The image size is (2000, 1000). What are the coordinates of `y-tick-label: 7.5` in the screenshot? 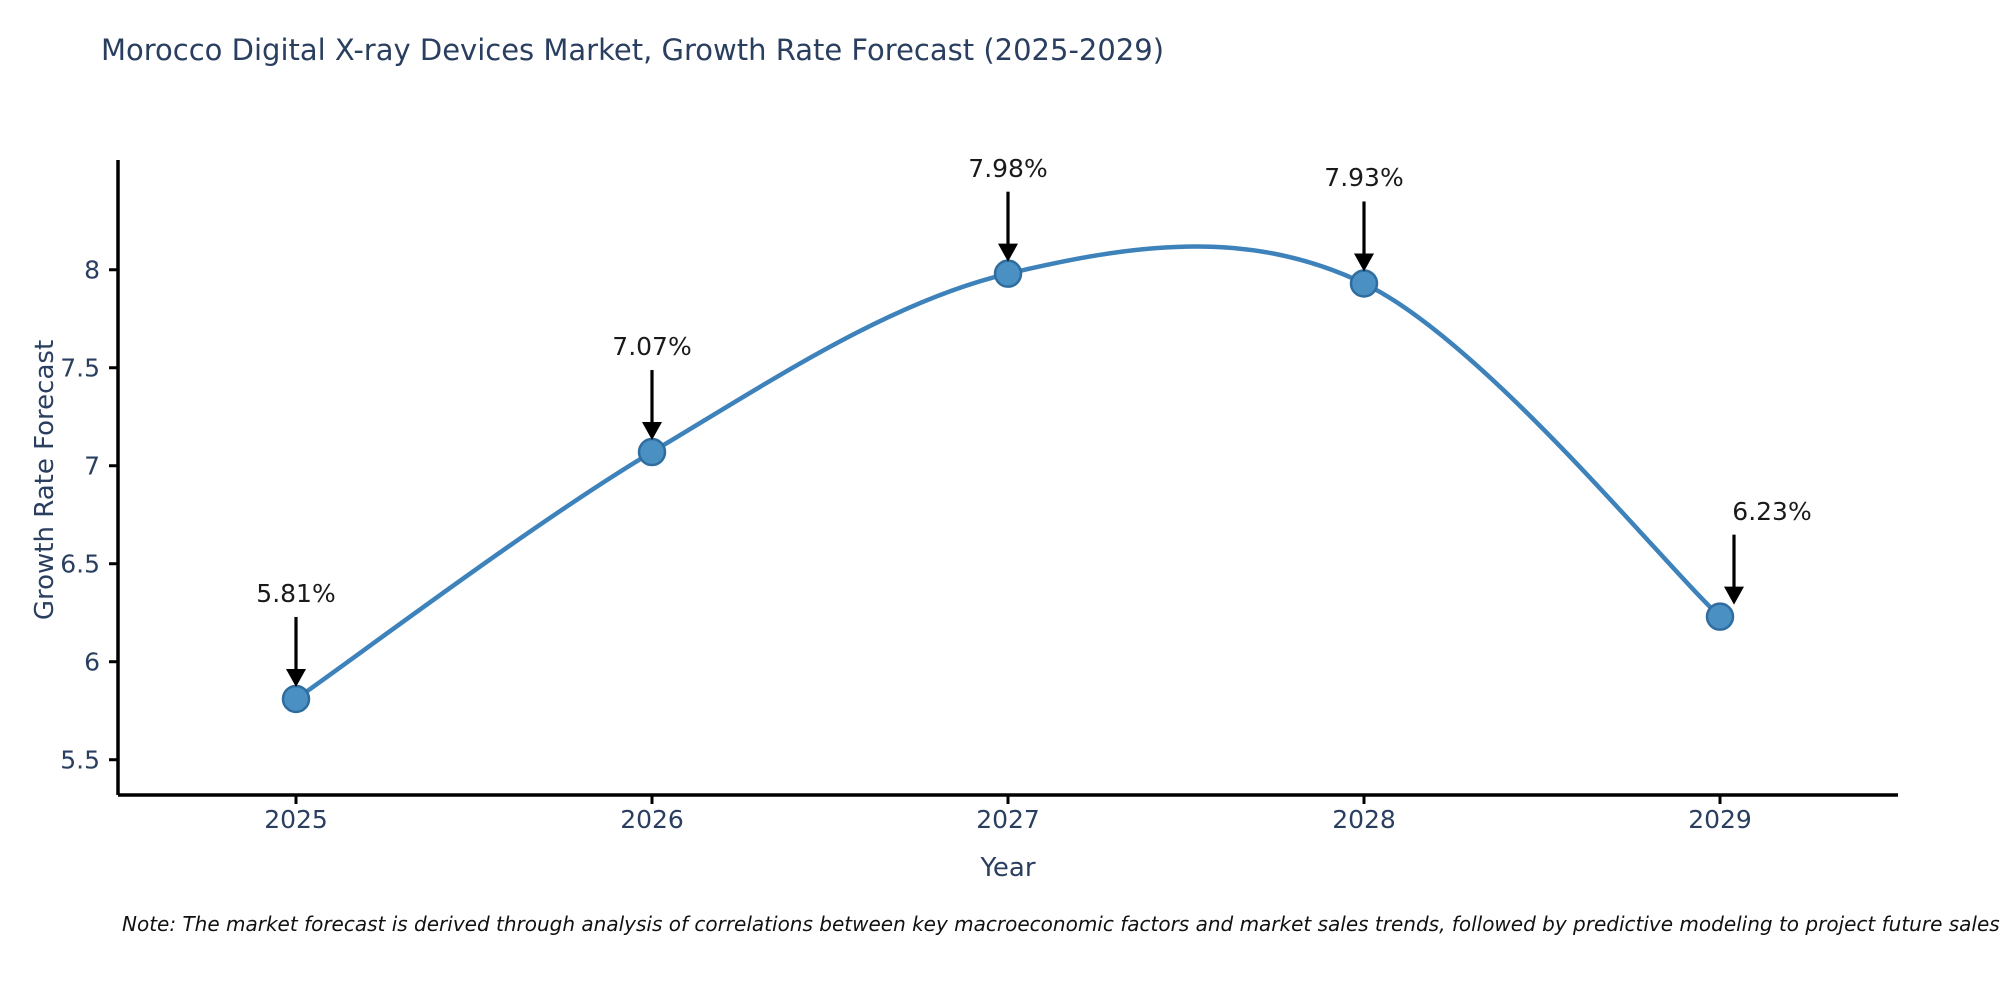 It's located at (80, 368).